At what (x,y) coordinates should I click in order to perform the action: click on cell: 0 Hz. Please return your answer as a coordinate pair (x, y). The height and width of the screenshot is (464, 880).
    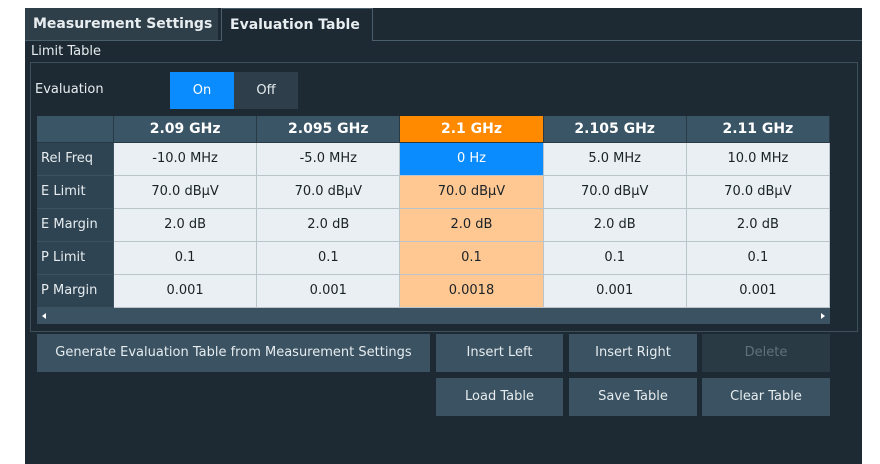
    Looking at the image, I should click on (472, 159).